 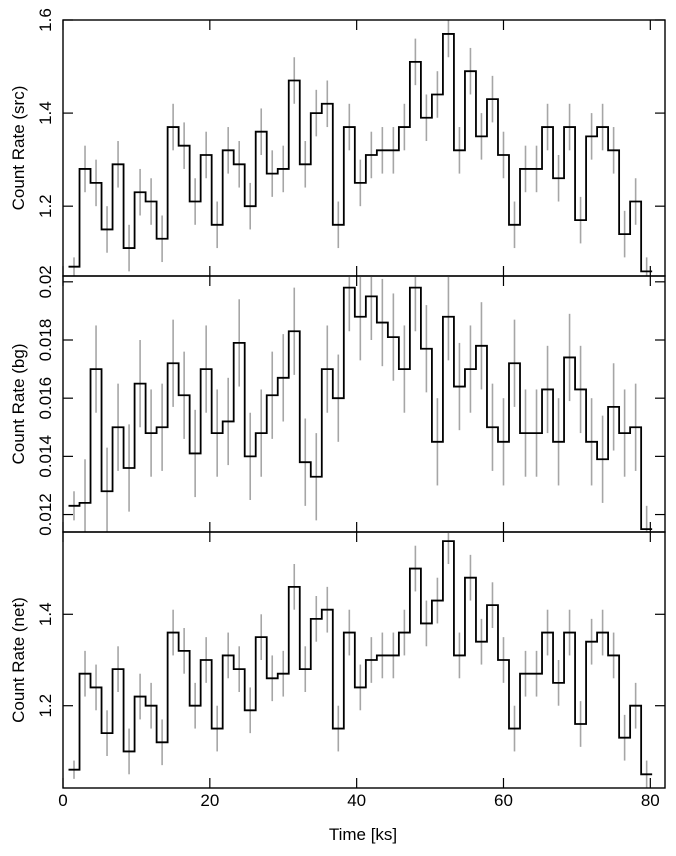 What do you see at coordinates (503, 800) in the screenshot?
I see `x-tick-label: 60` at bounding box center [503, 800].